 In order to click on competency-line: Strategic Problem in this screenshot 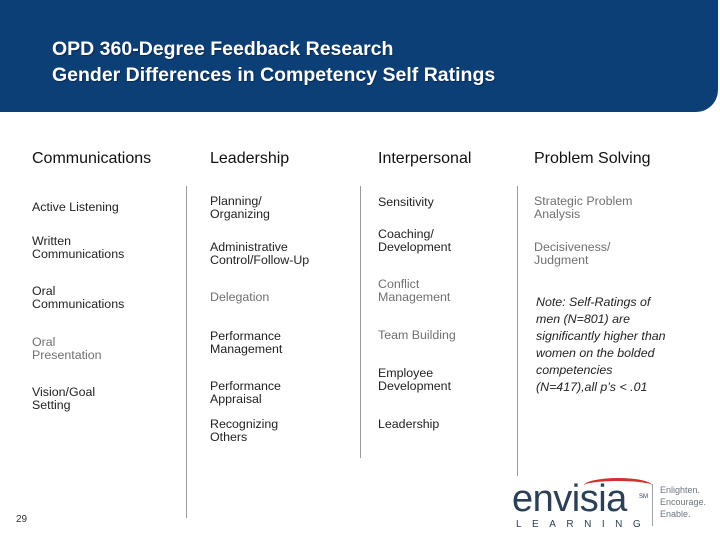, I will do `click(583, 201)`.